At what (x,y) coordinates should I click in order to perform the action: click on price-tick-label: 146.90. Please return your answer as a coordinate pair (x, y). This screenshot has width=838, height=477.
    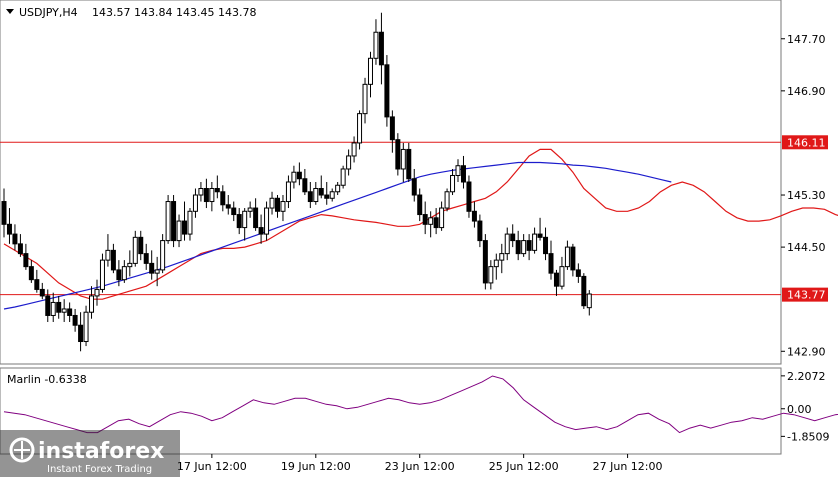
    Looking at the image, I should click on (806, 91).